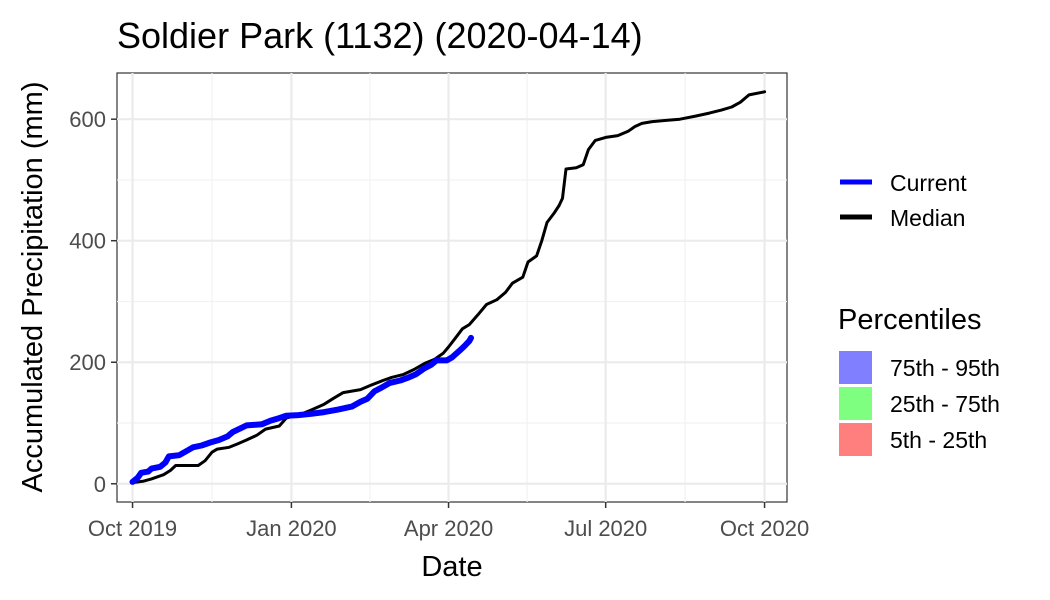  What do you see at coordinates (87, 362) in the screenshot?
I see `y-tick-label: 200` at bounding box center [87, 362].